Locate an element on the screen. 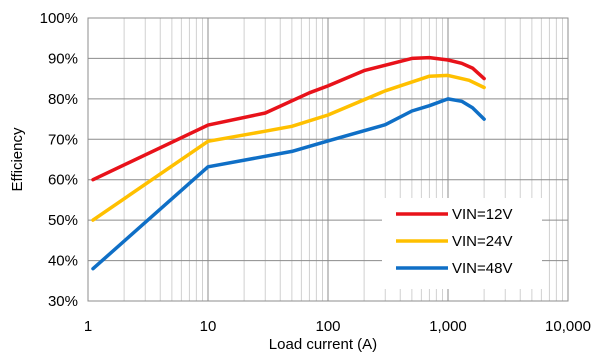 The width and height of the screenshot is (595, 356). x-tick-labels: 1 10 100 1,000 10,000 is located at coordinates (337, 326).